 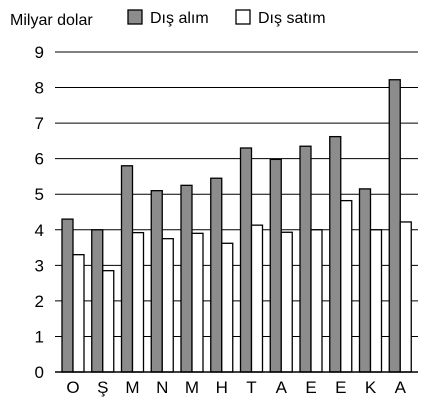 I want to click on y-tick-label: 6, so click(x=39, y=159).